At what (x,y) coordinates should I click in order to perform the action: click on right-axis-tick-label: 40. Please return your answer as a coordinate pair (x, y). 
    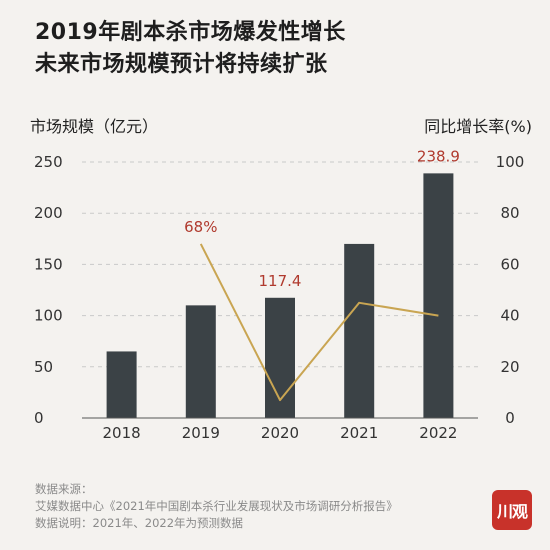
    Looking at the image, I should click on (509, 316).